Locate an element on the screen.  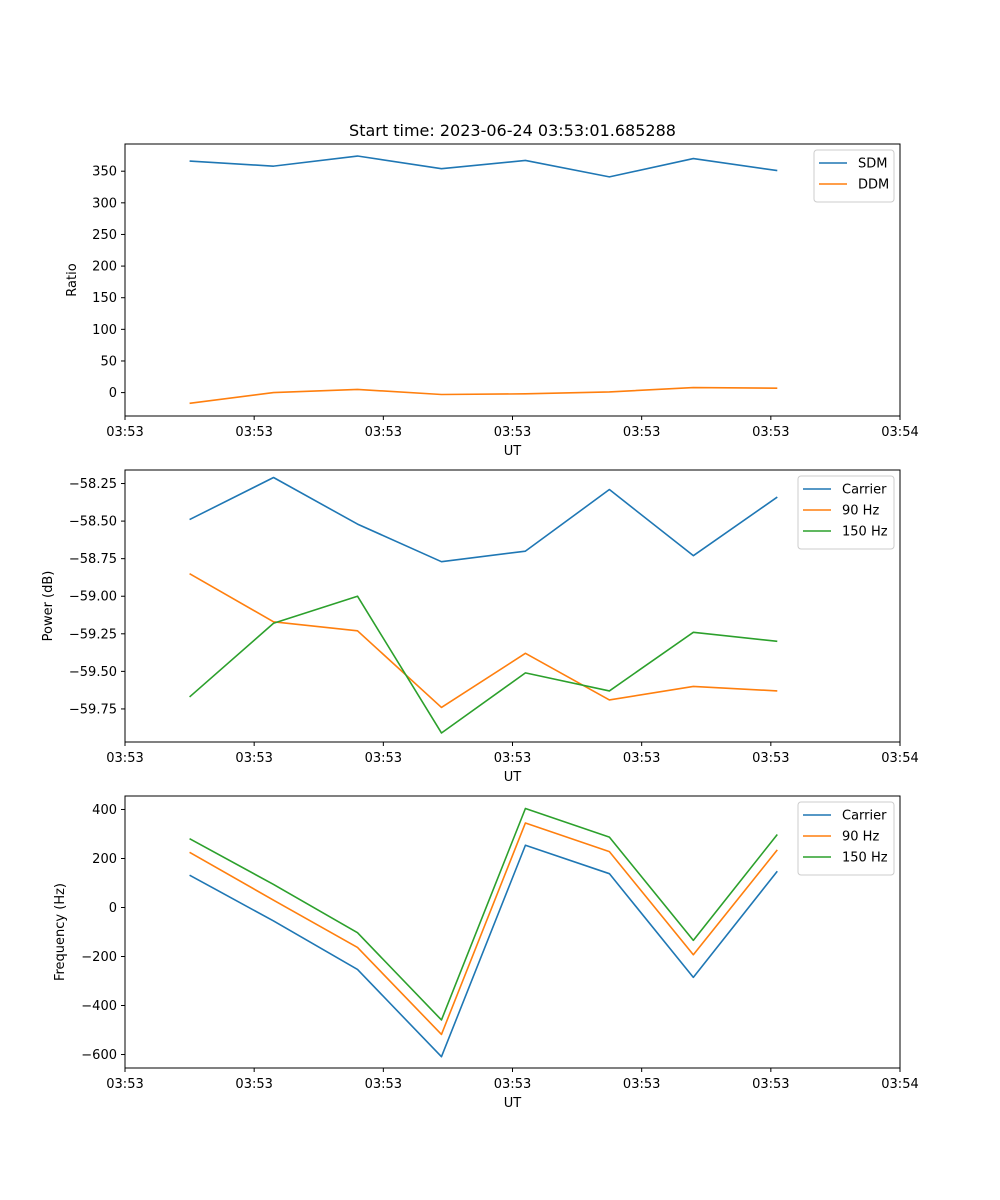
y-tick-label: 400 is located at coordinates (104, 810).